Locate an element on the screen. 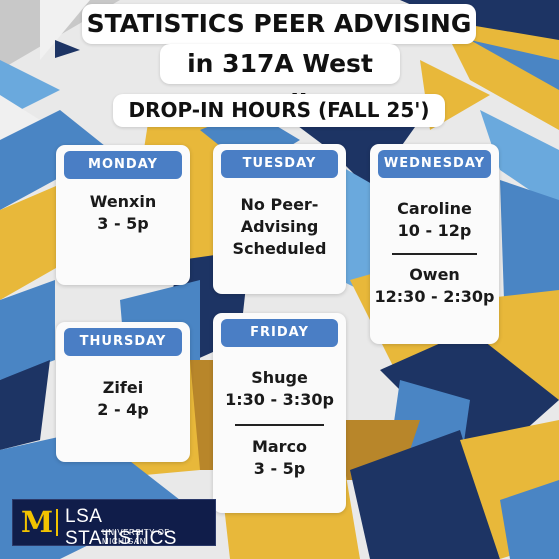 Image resolution: width=559 pixels, height=559 pixels. tuesday-line-1: No Peer- is located at coordinates (279, 204).